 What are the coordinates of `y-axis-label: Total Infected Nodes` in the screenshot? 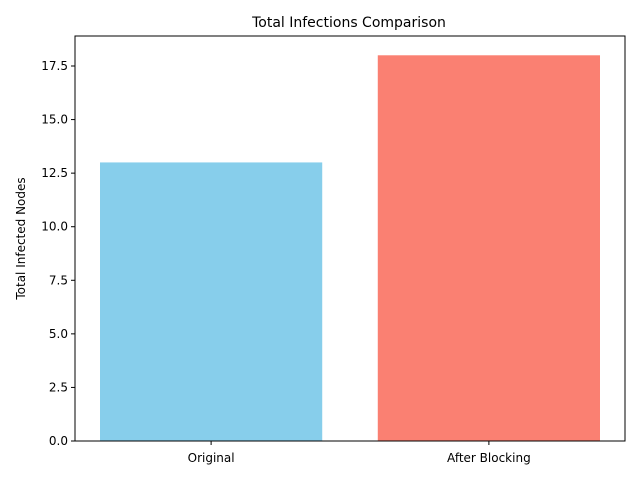 It's located at (21, 238).